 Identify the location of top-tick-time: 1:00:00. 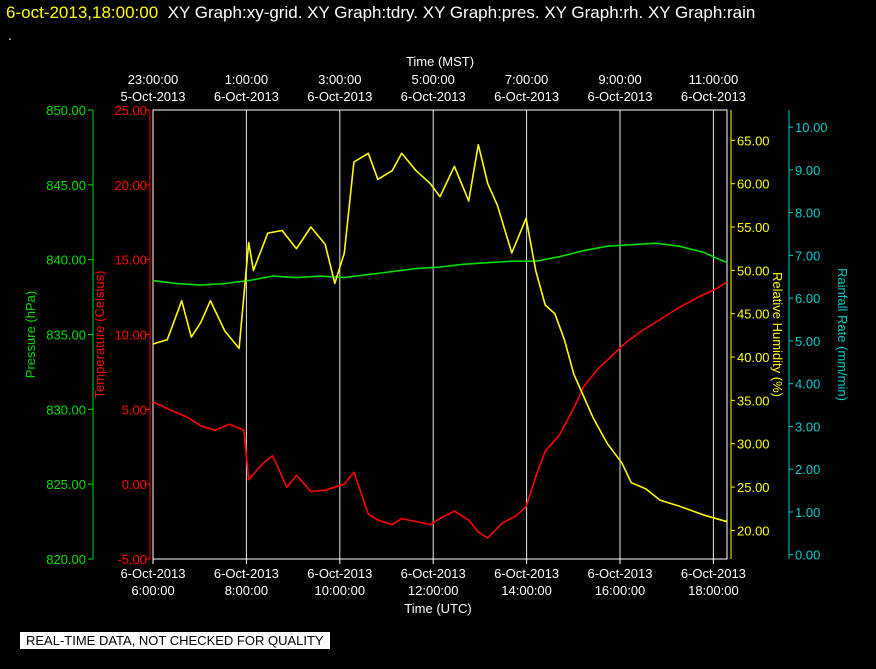
(246, 79).